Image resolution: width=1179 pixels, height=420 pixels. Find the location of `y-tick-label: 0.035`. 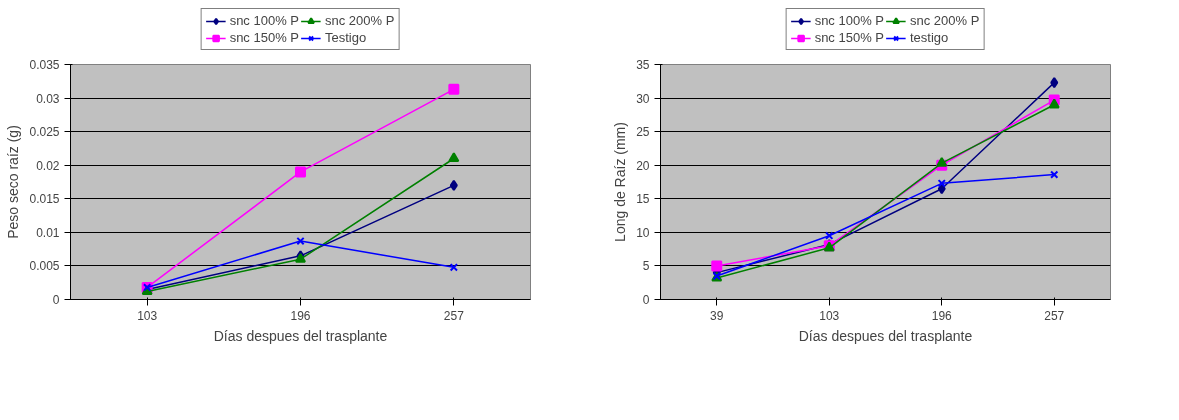

y-tick-label: 0.035 is located at coordinates (44, 65).